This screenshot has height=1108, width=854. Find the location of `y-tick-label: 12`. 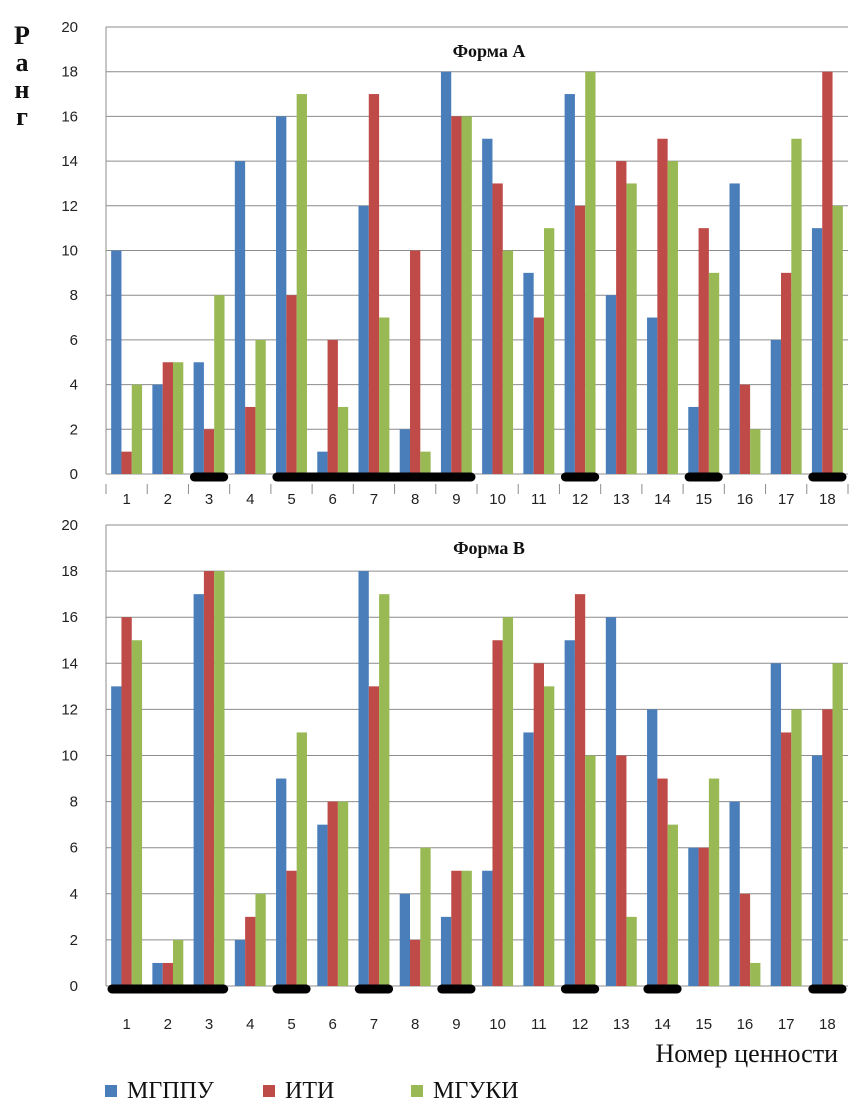

y-tick-label: 12 is located at coordinates (69, 206).